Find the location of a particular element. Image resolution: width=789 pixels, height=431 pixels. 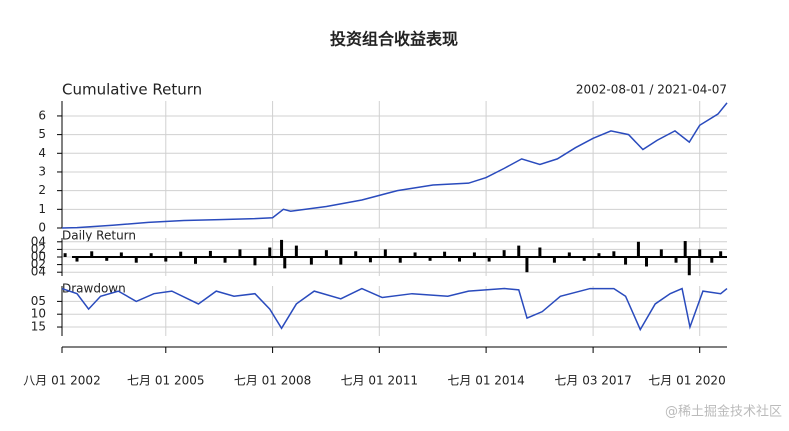

y-tick-label: 05 is located at coordinates (38, 301).